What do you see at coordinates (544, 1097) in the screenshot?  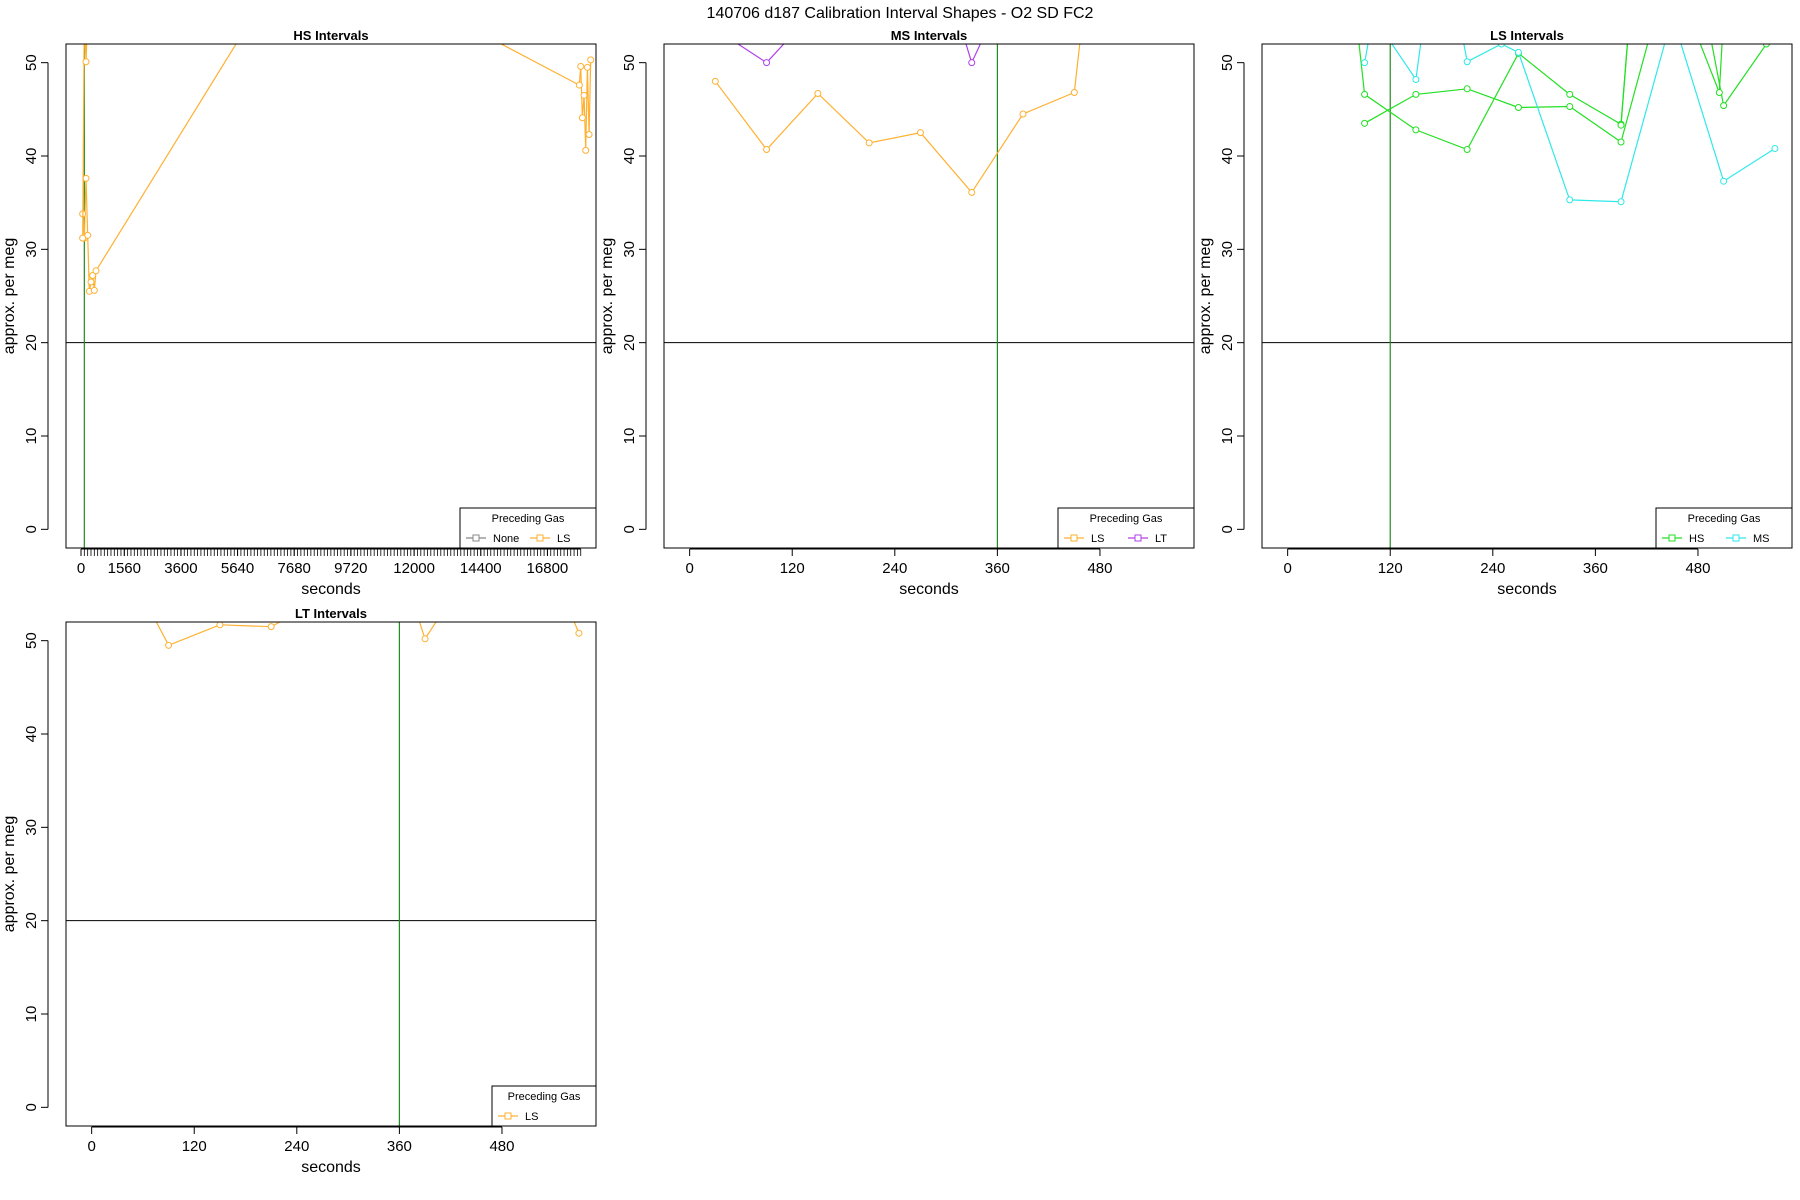 I see `legend-title: Preceding Gas` at bounding box center [544, 1097].